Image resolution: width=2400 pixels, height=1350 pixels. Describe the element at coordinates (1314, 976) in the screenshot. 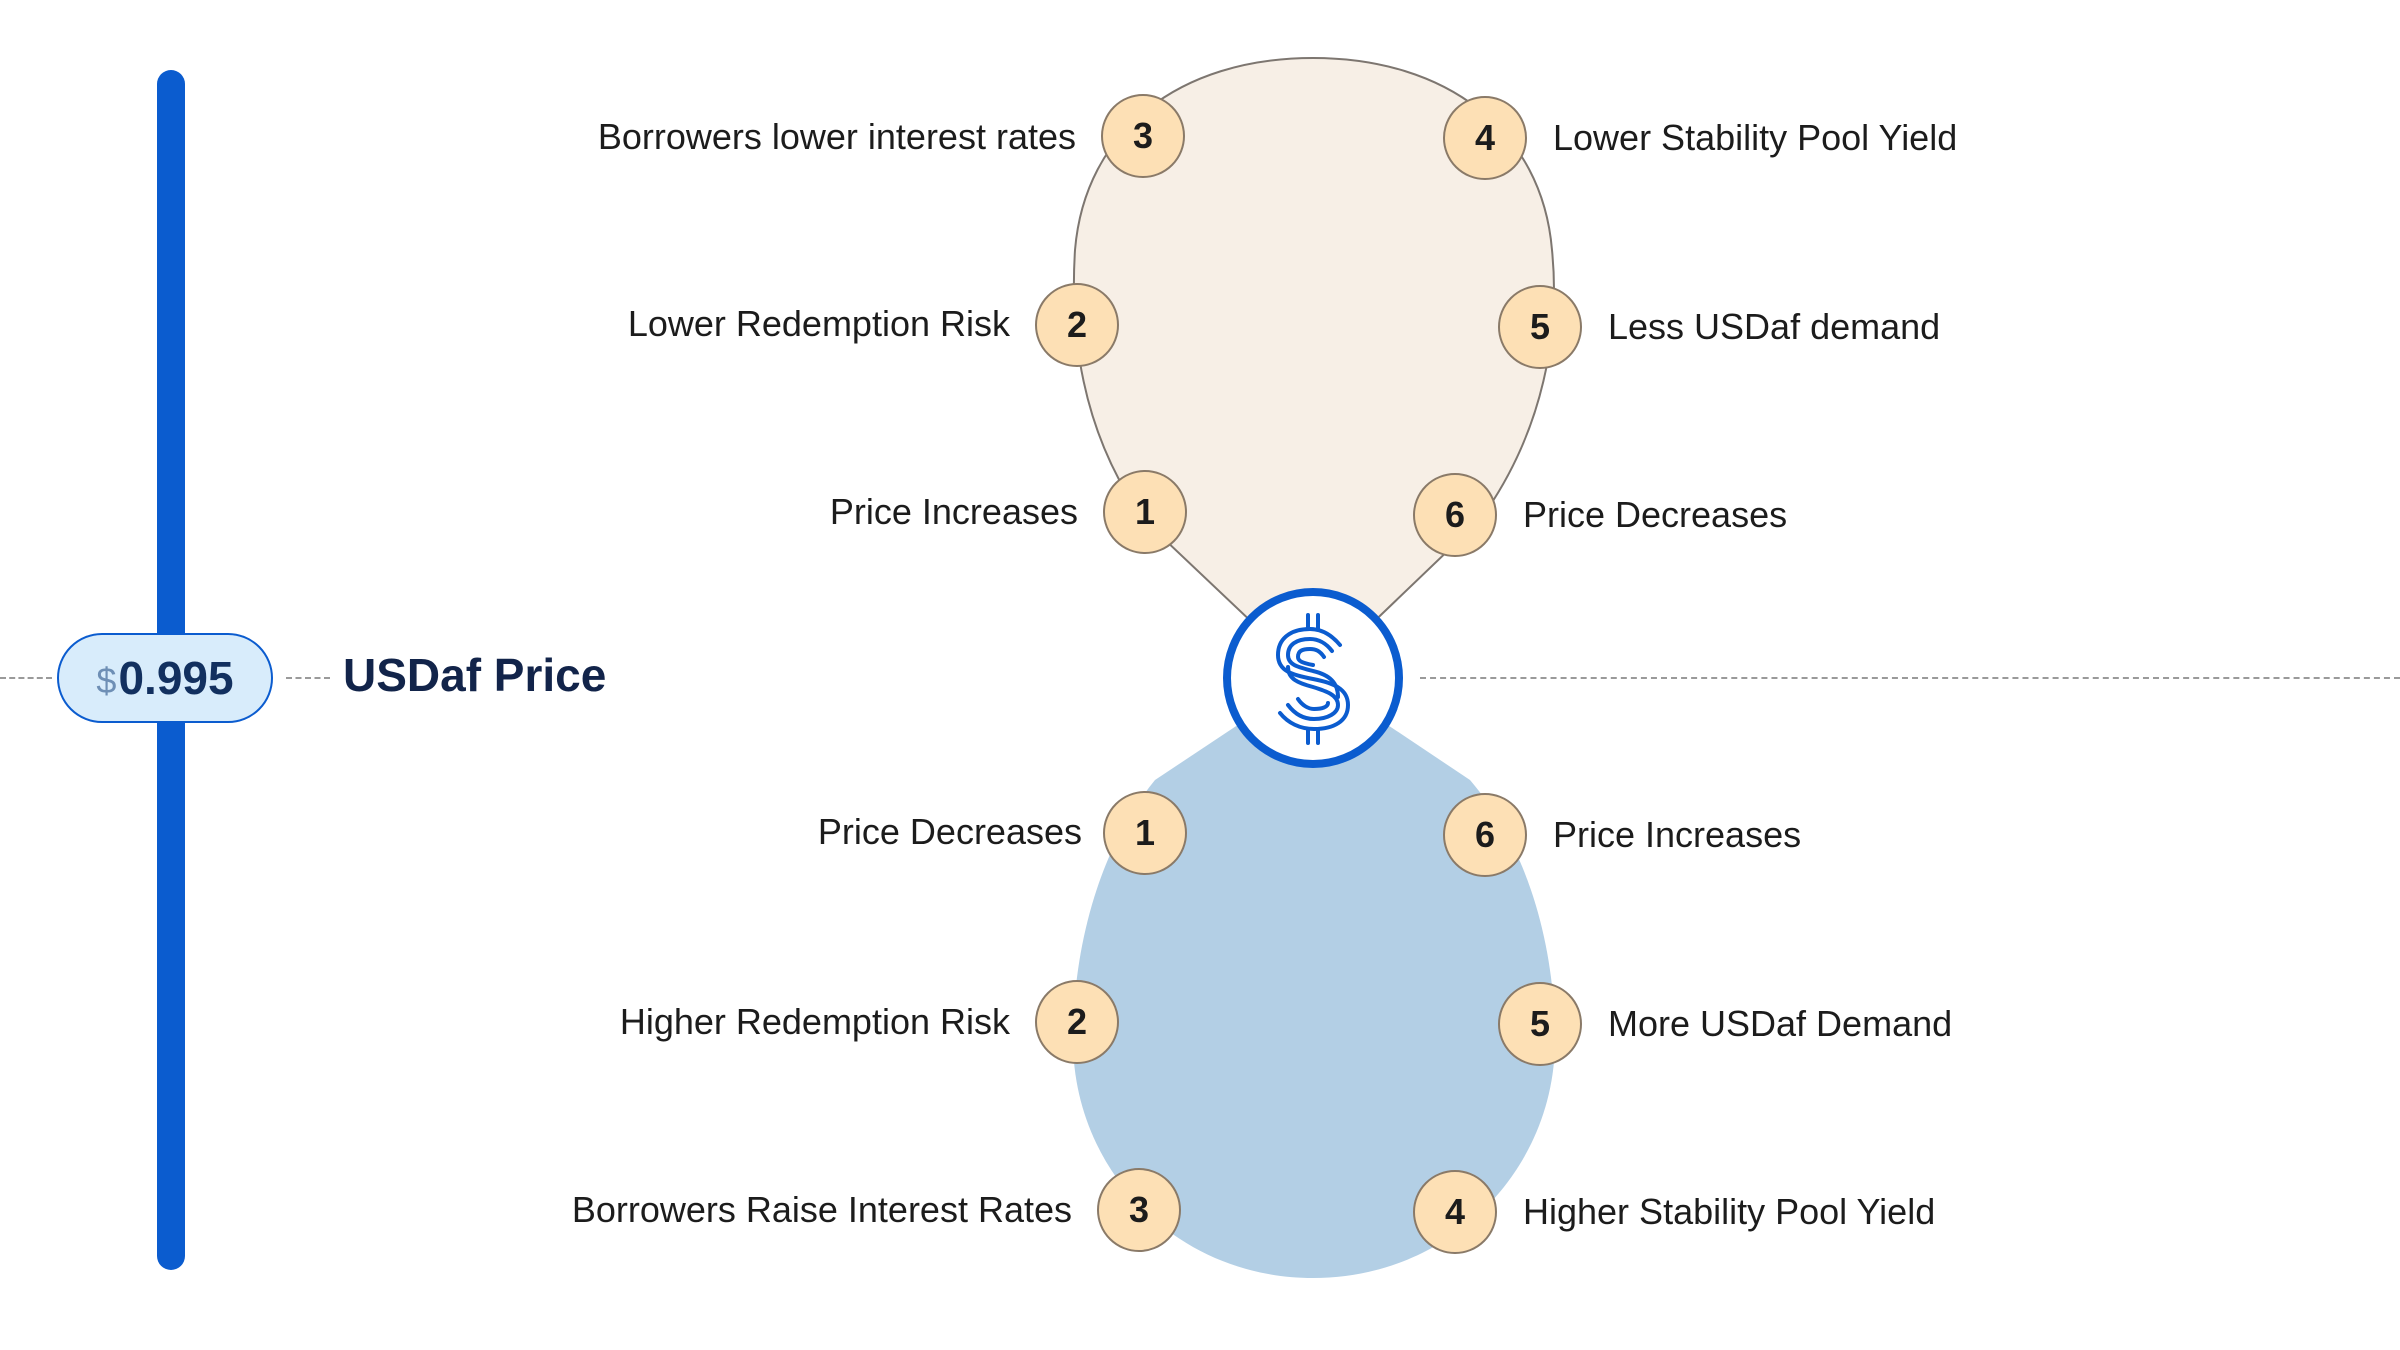

I see `lower-loop-shape` at that location.